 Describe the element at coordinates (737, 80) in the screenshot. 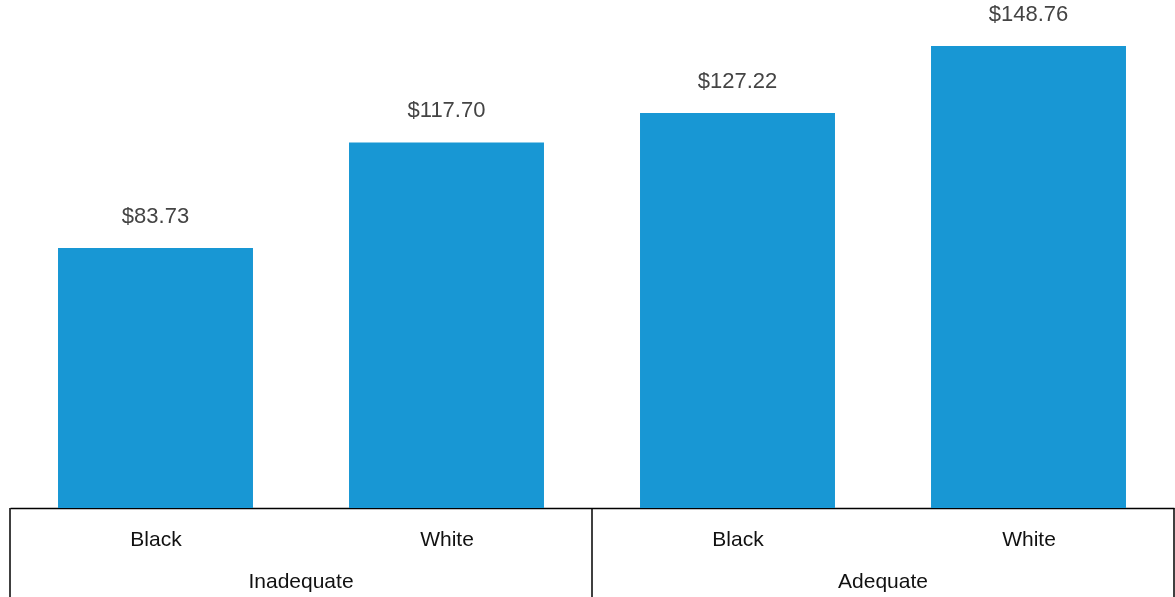

I see `data-label: $127.22` at that location.